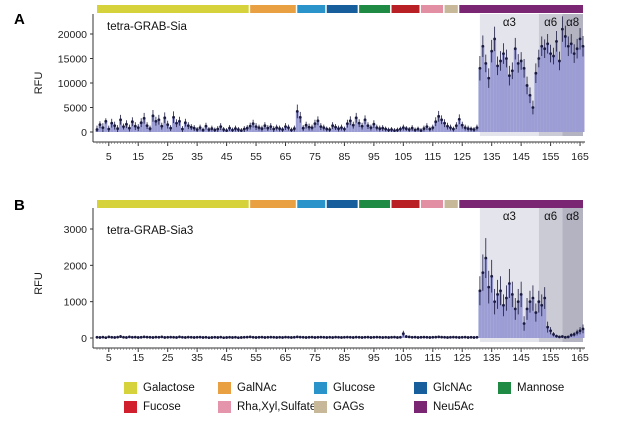 The width and height of the screenshot is (624, 421). Describe the element at coordinates (462, 157) in the screenshot. I see `x-tick-label: 125` at that location.